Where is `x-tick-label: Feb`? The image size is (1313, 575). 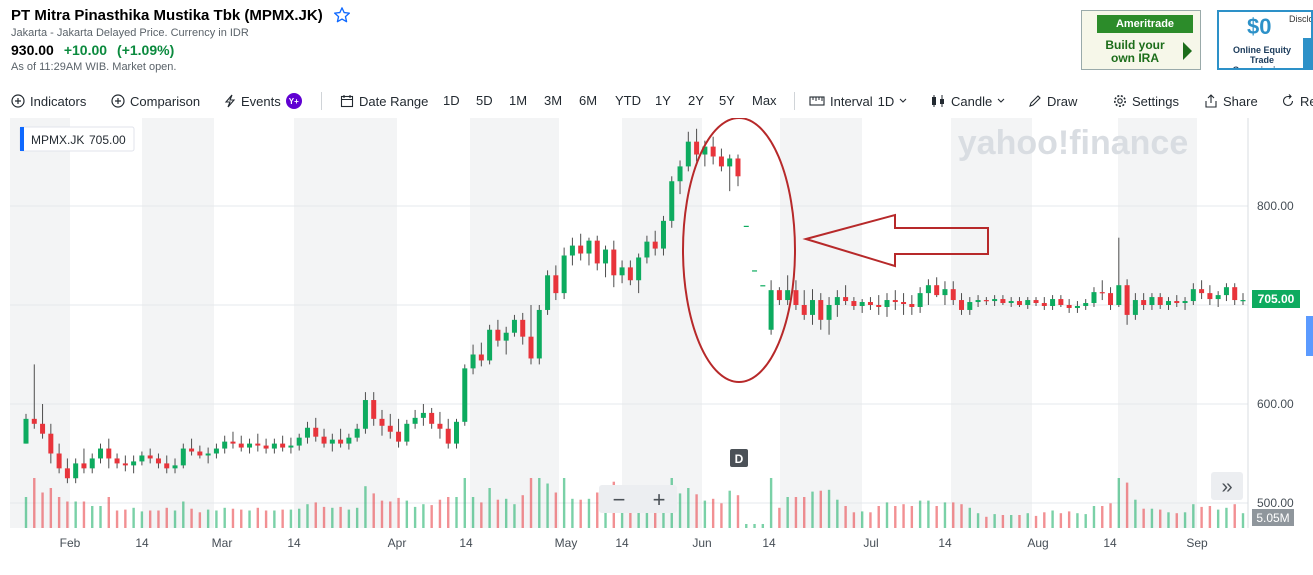
x-tick-label: Feb is located at coordinates (70, 543).